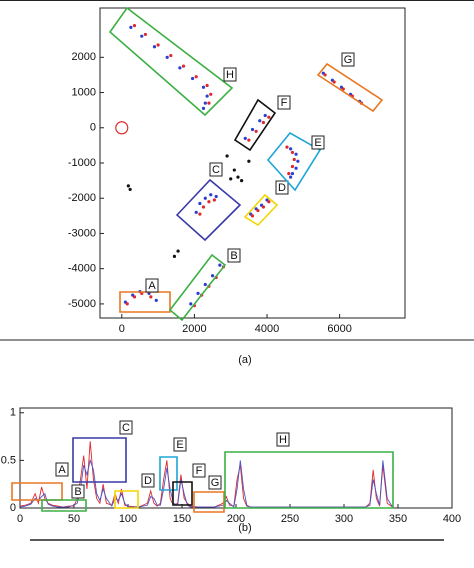  Describe the element at coordinates (344, 519) in the screenshot. I see `x-tick-label: 300` at that location.